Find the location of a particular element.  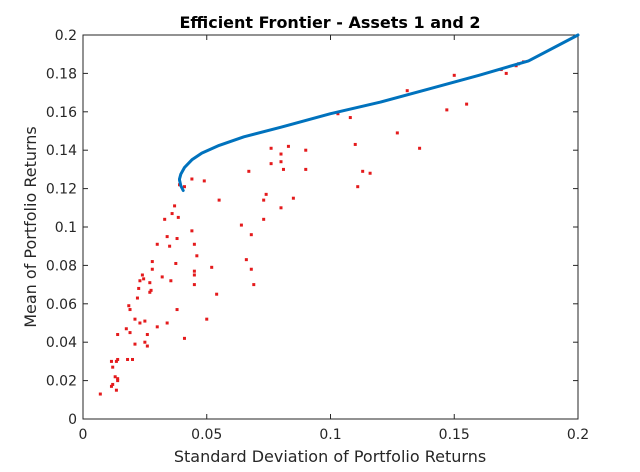

y-axis-label: Mean of Portfolio Returns is located at coordinates (30, 227).